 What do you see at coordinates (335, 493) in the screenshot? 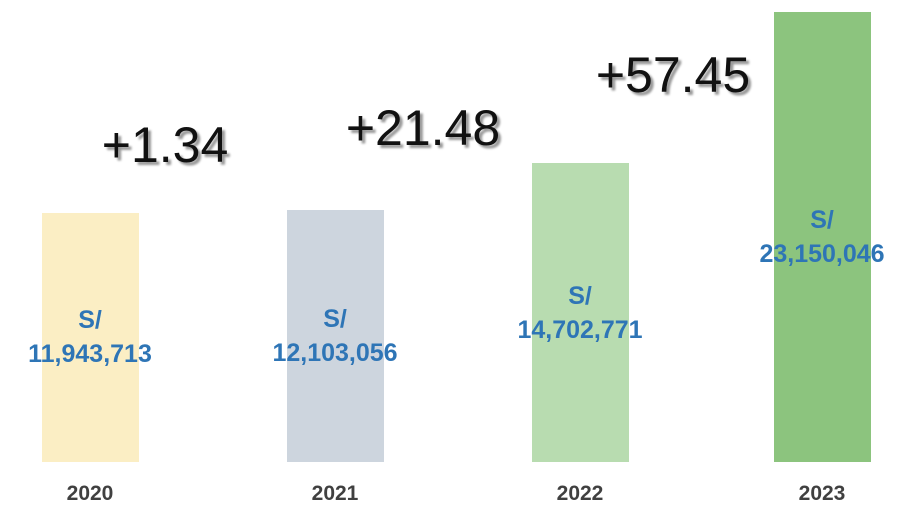
I see `x-tick-label: 2021` at bounding box center [335, 493].